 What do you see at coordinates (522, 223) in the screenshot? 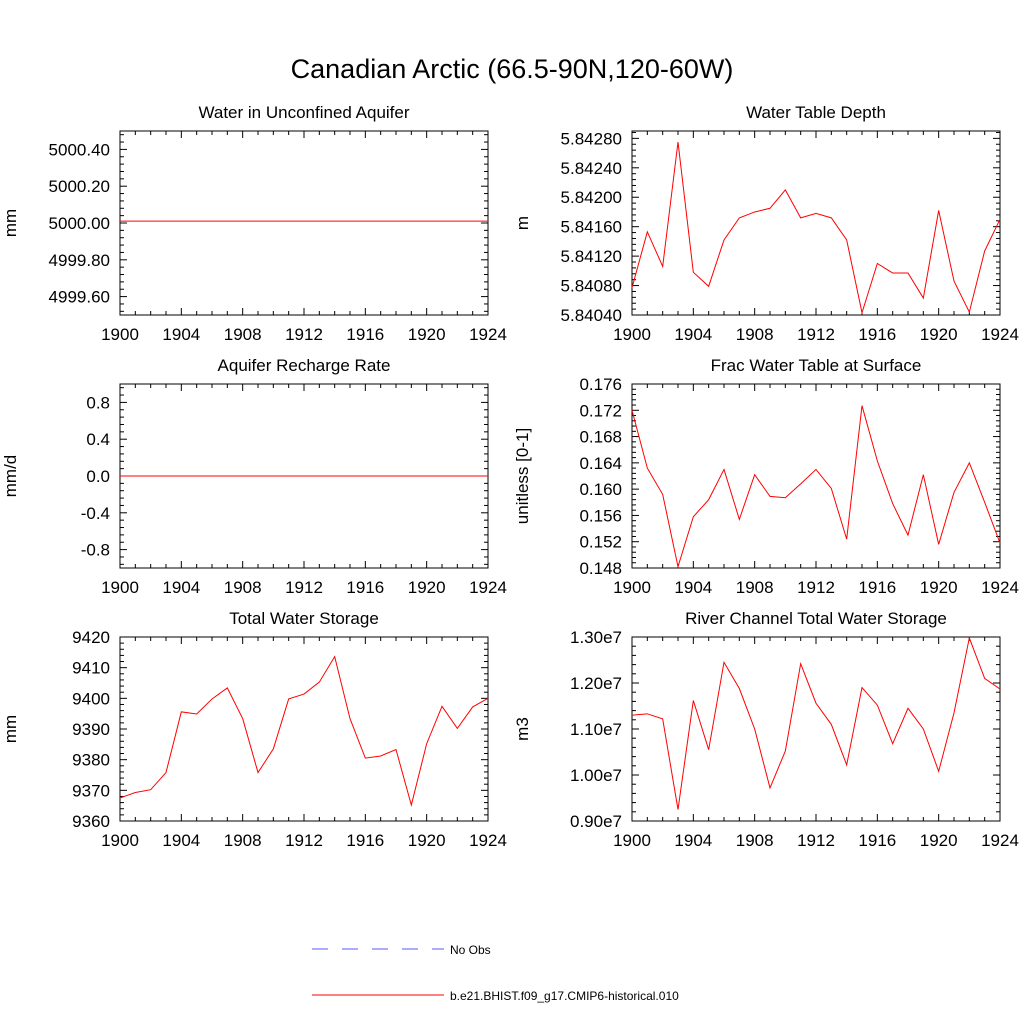
I see `y-axis-label: m` at bounding box center [522, 223].